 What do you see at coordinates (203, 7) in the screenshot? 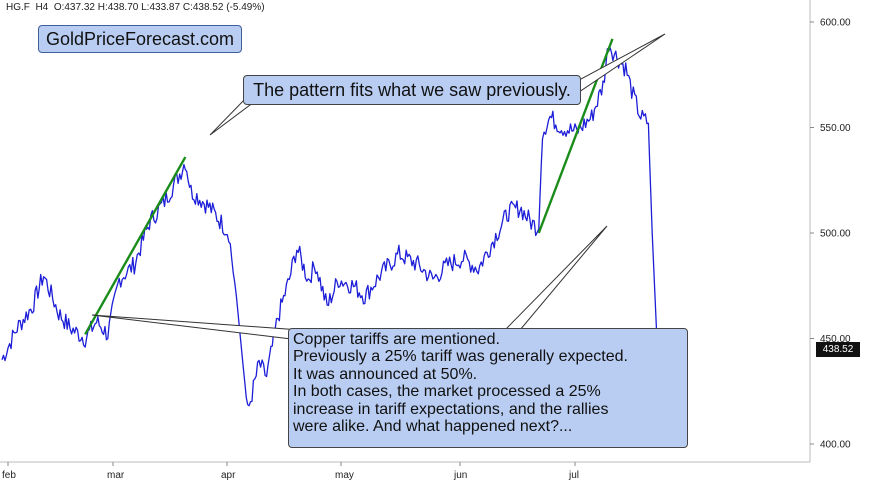
I see `ticker-close: C:438.52` at bounding box center [203, 7].